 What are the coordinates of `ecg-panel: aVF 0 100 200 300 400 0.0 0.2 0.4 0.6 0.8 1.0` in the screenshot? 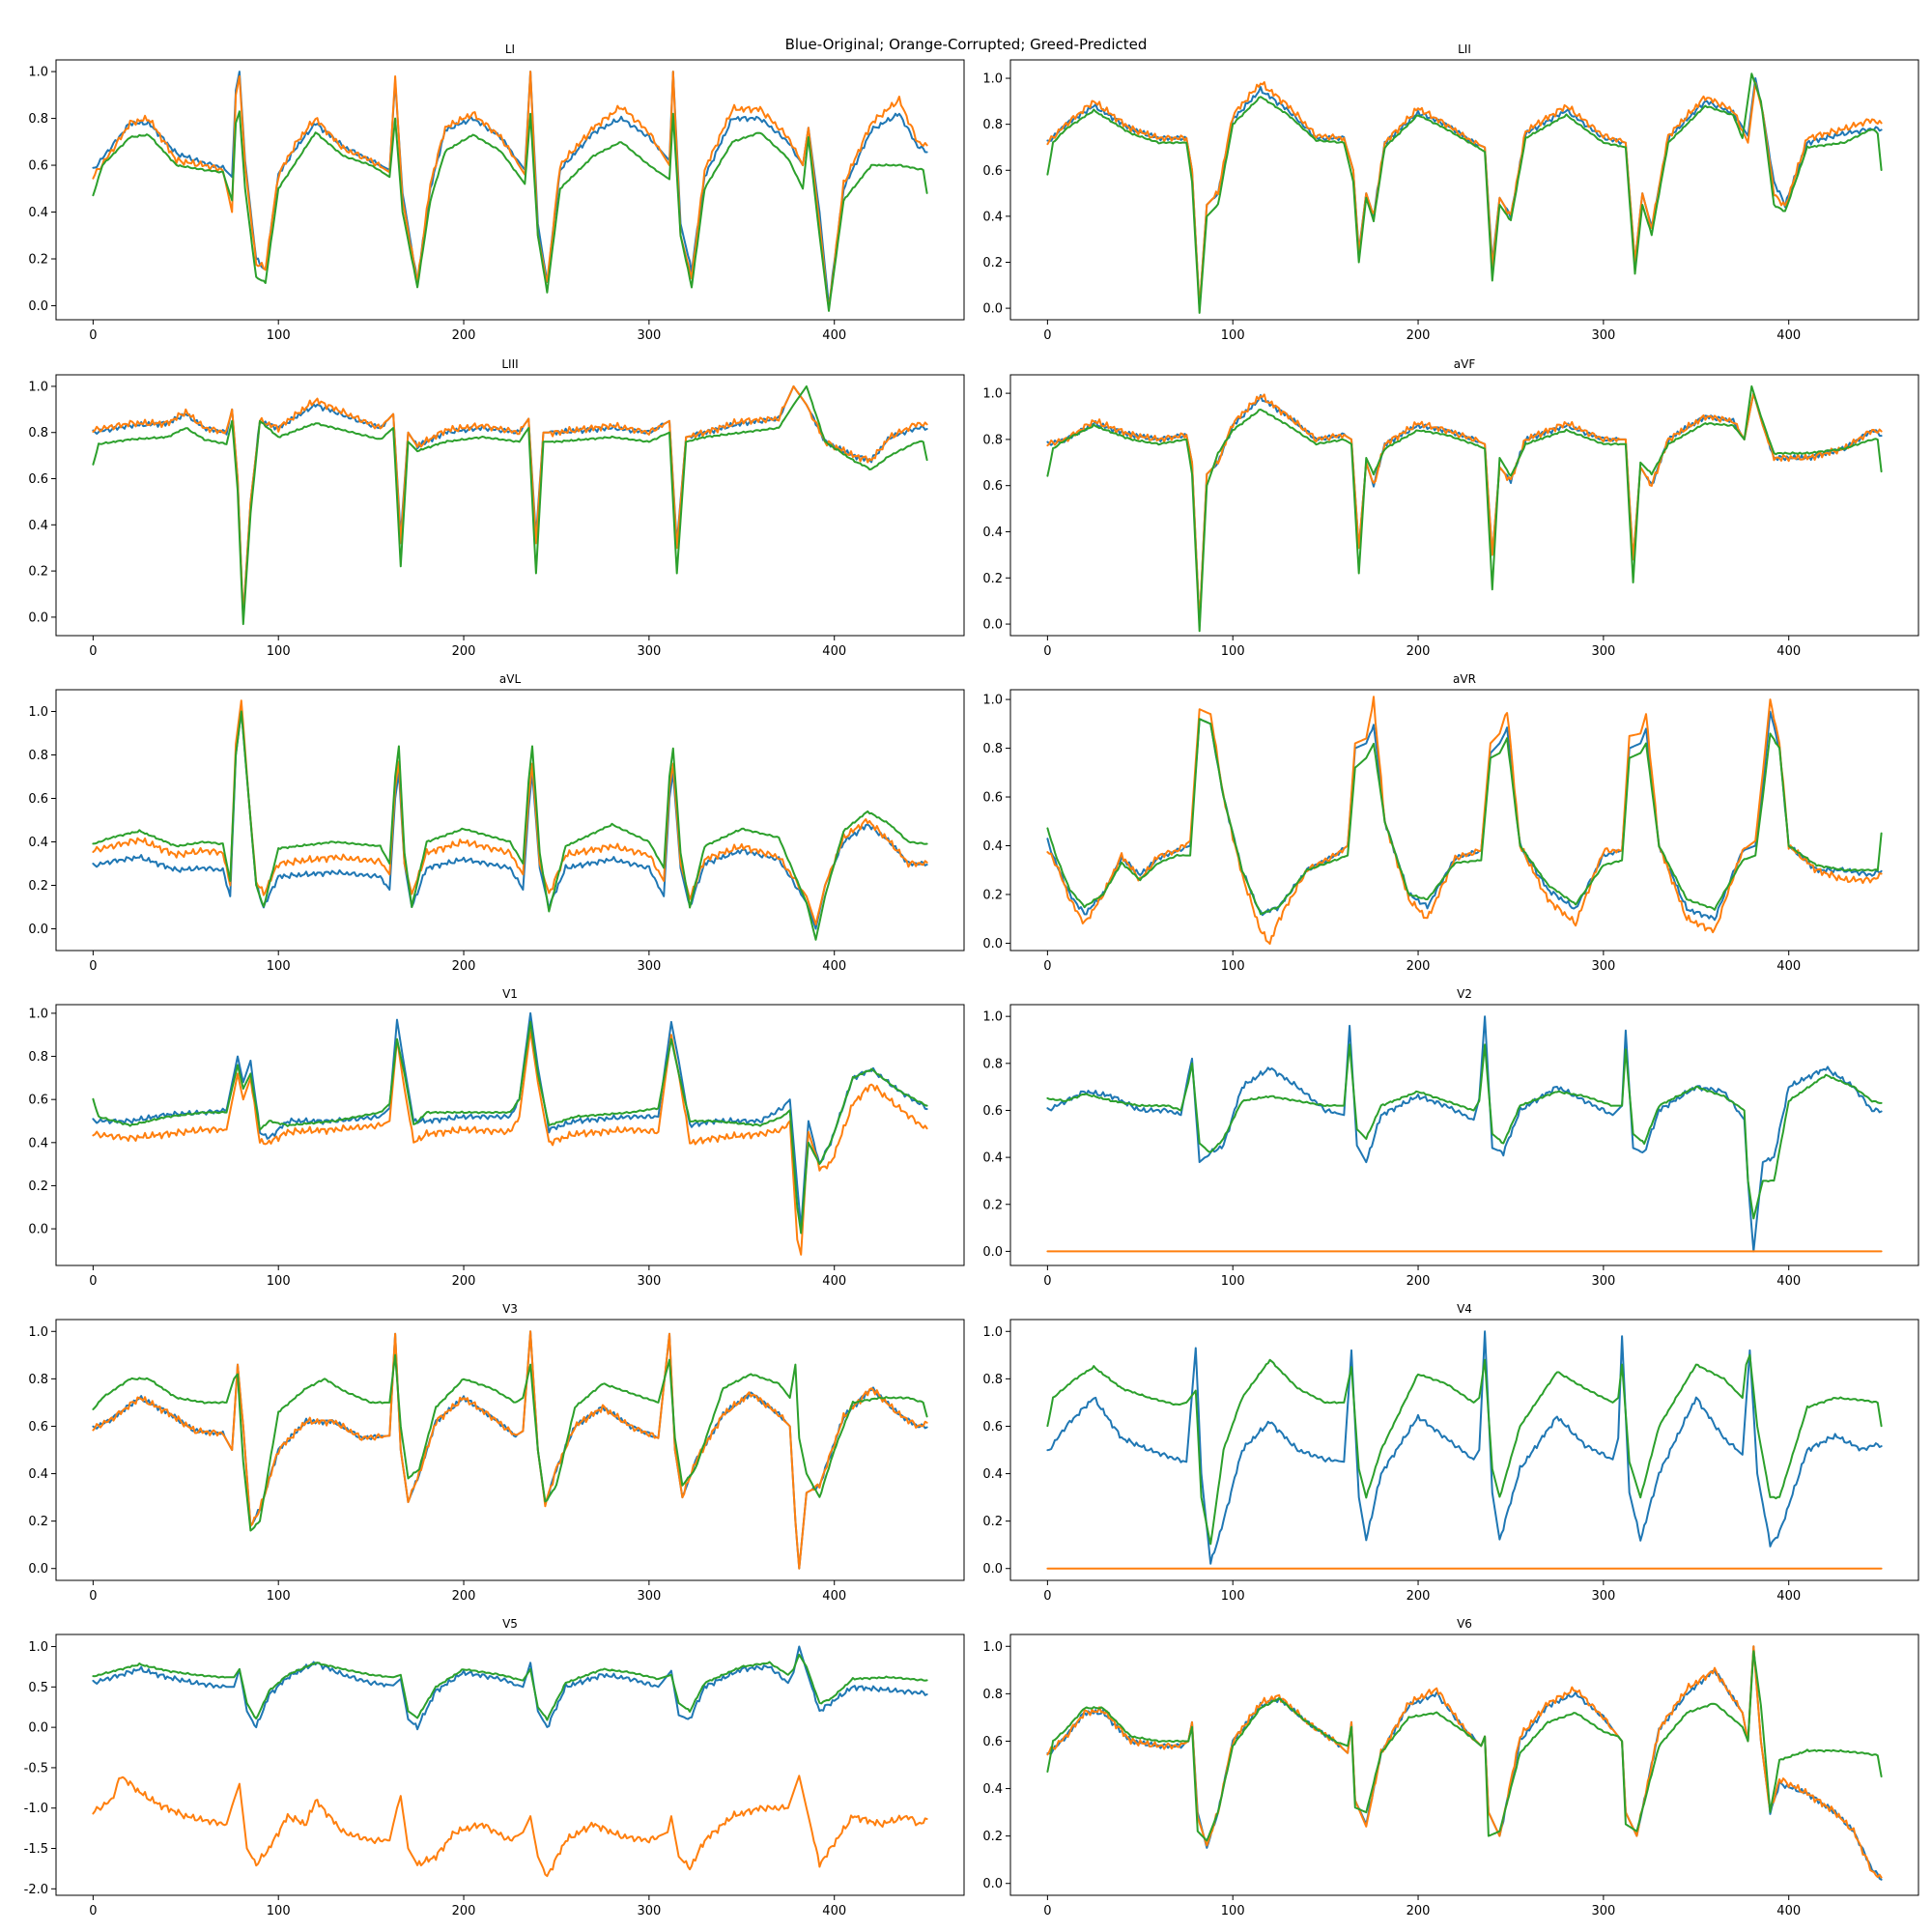 It's located at (1450, 508).